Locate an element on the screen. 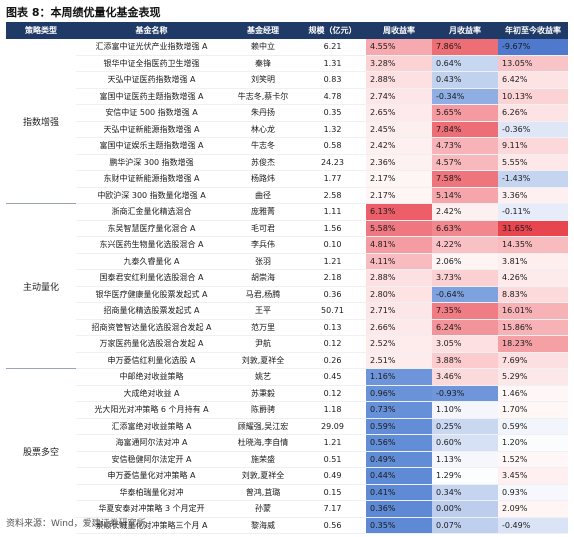 The height and width of the screenshot is (537, 574). fund-manager-cell: 朱丹扬 is located at coordinates (263, 113).